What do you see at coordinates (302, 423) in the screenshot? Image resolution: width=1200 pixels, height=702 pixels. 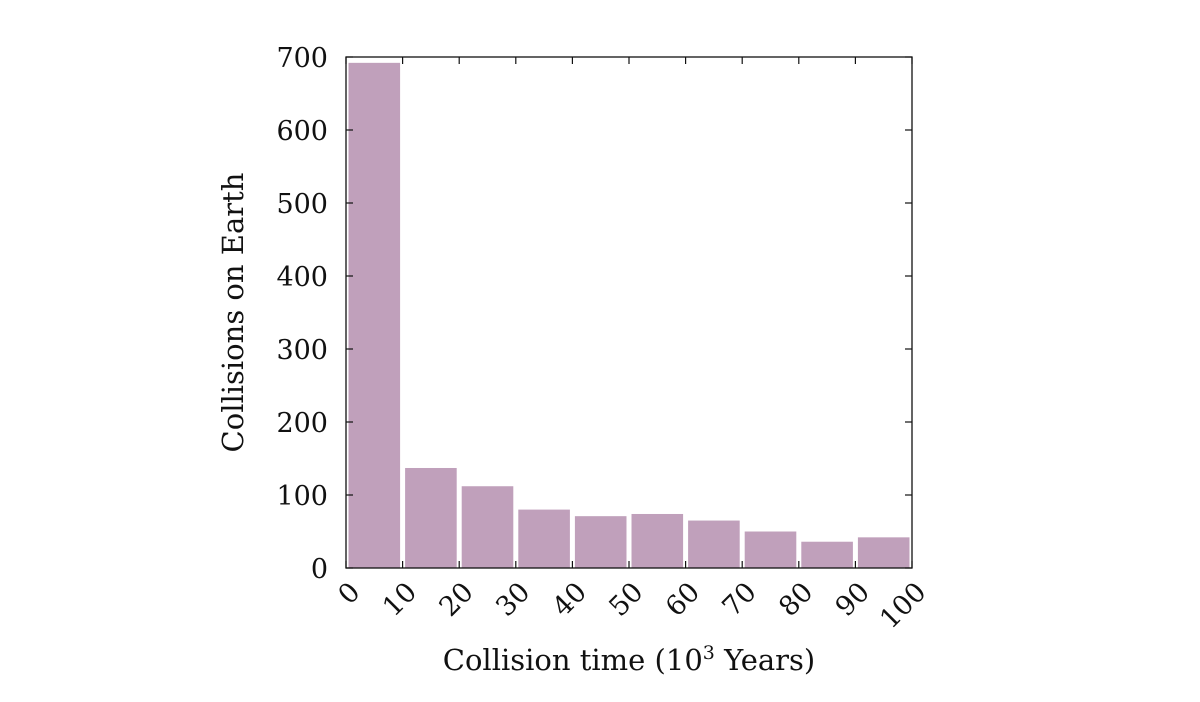 I see `y-tick-label-200: 200` at bounding box center [302, 423].